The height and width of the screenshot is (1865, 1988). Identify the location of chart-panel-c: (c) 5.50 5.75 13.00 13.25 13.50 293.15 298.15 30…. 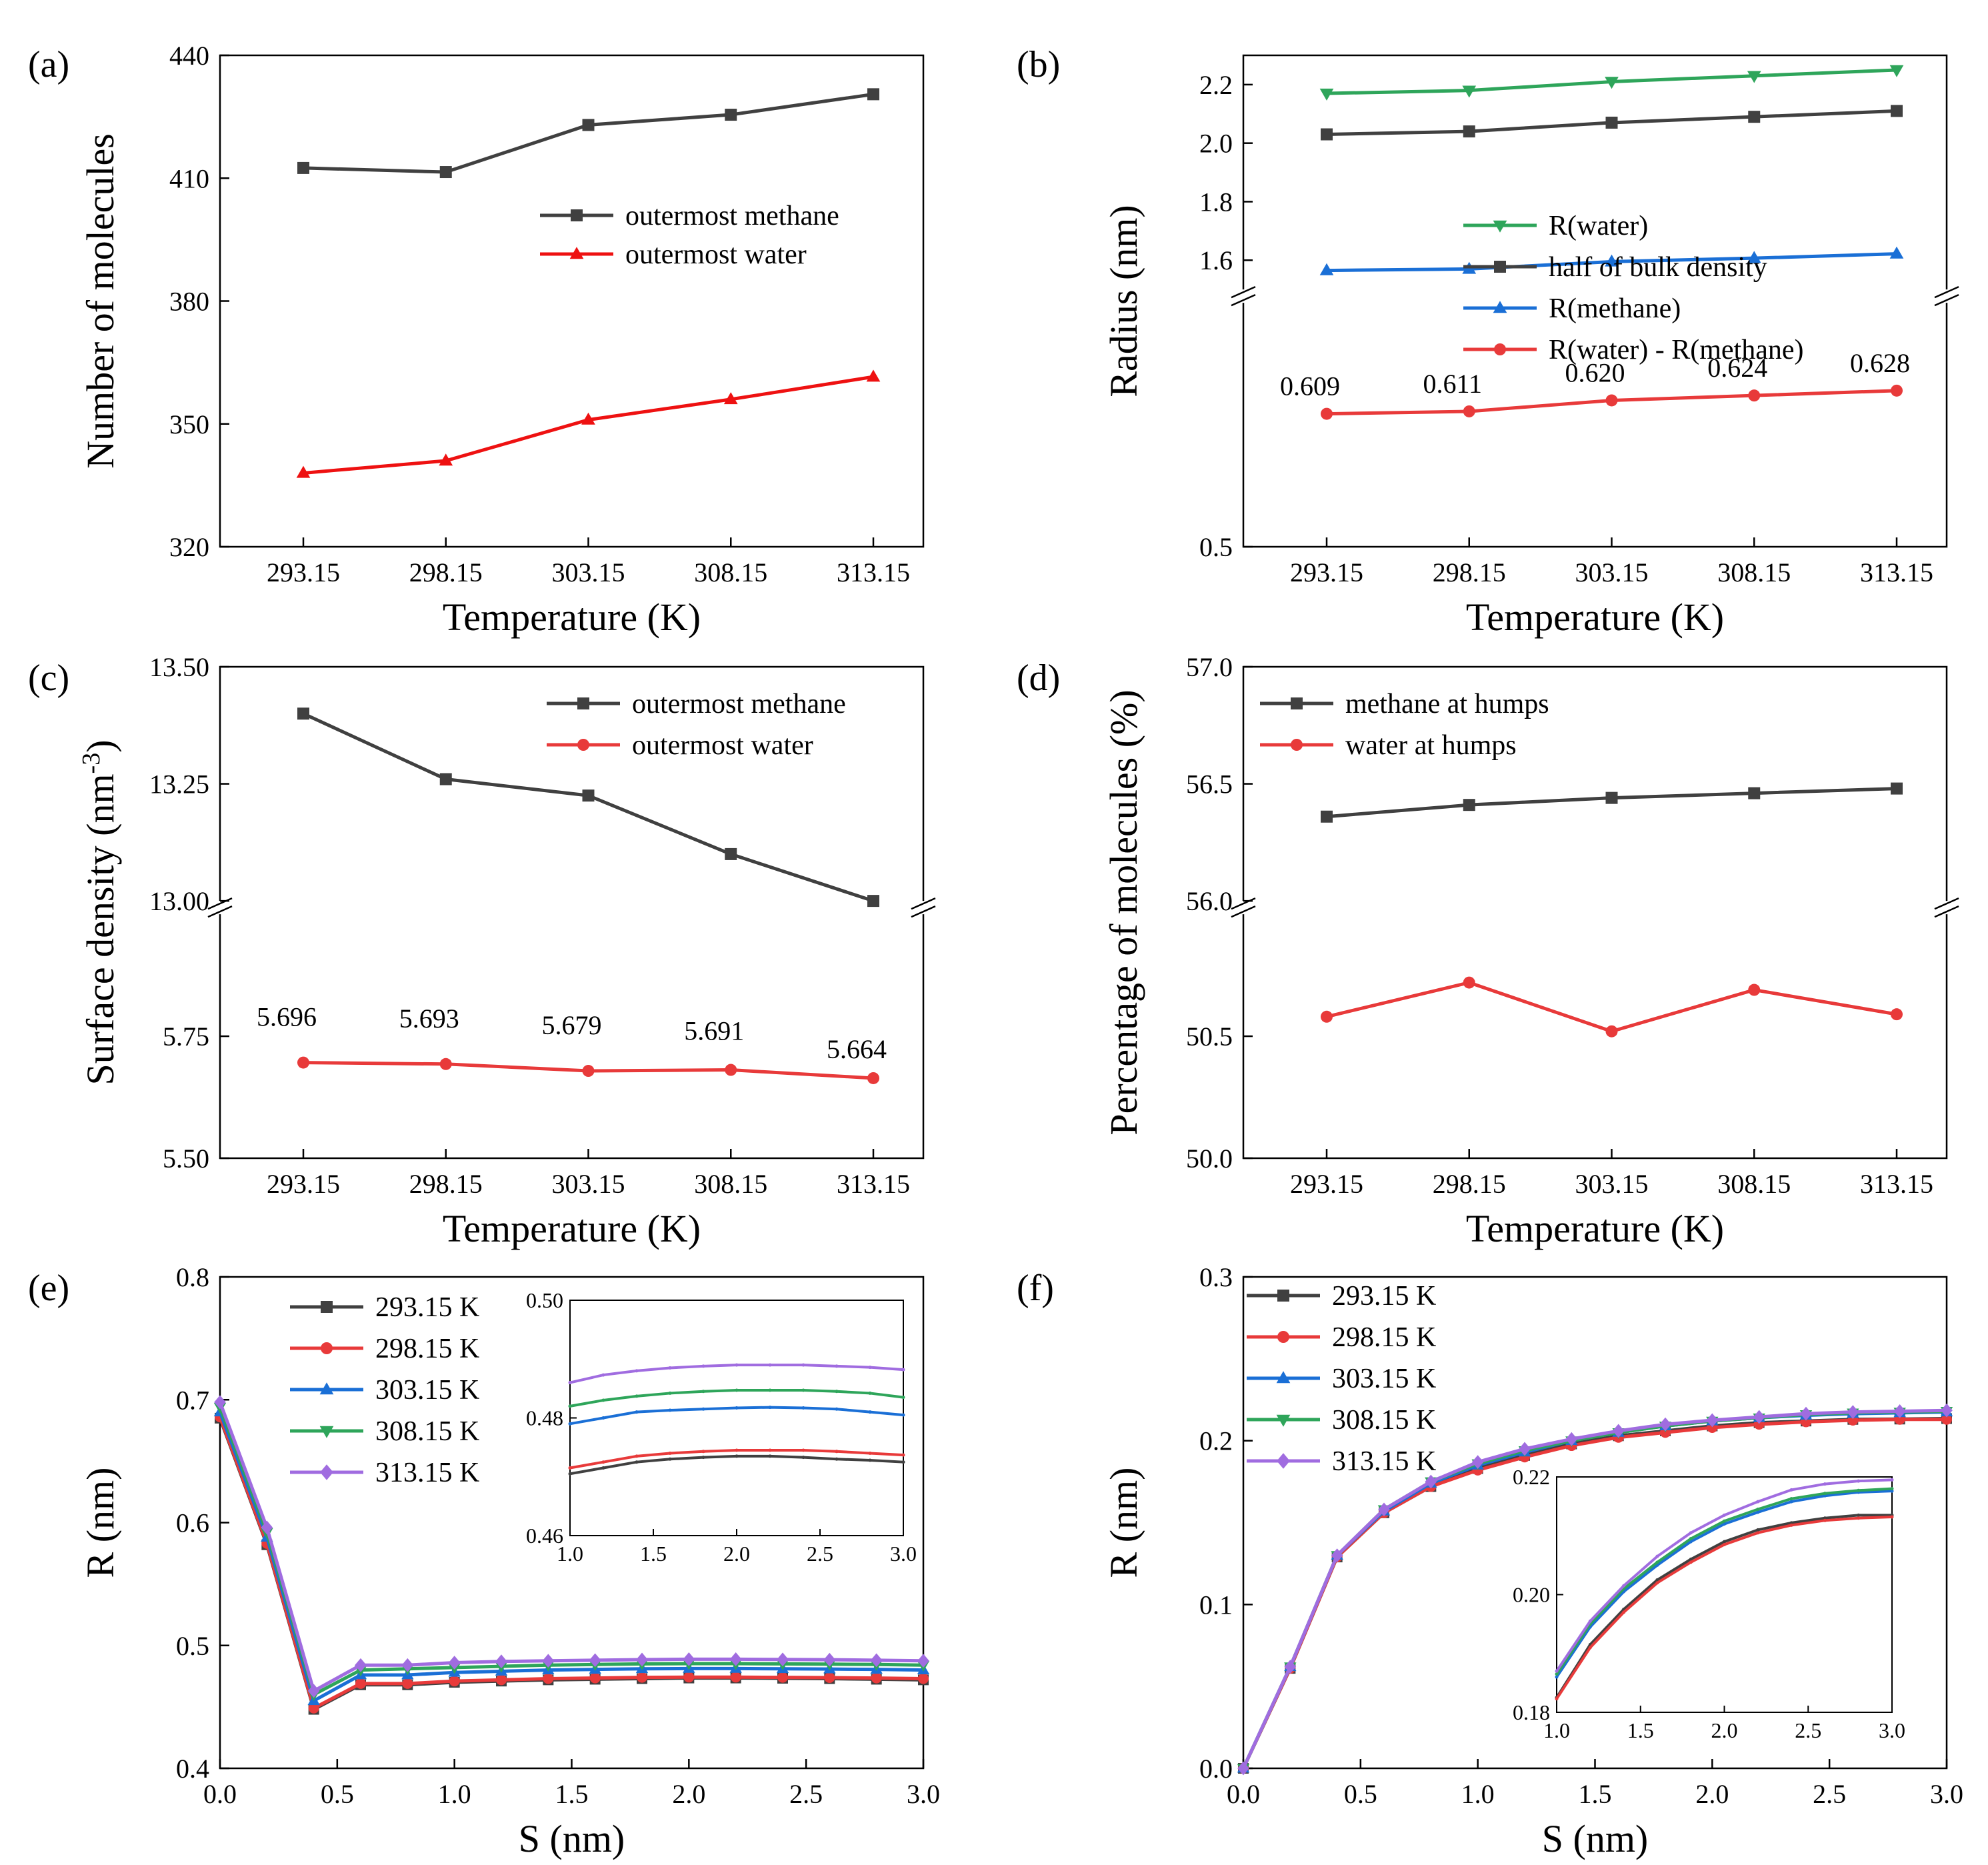
(482, 951).